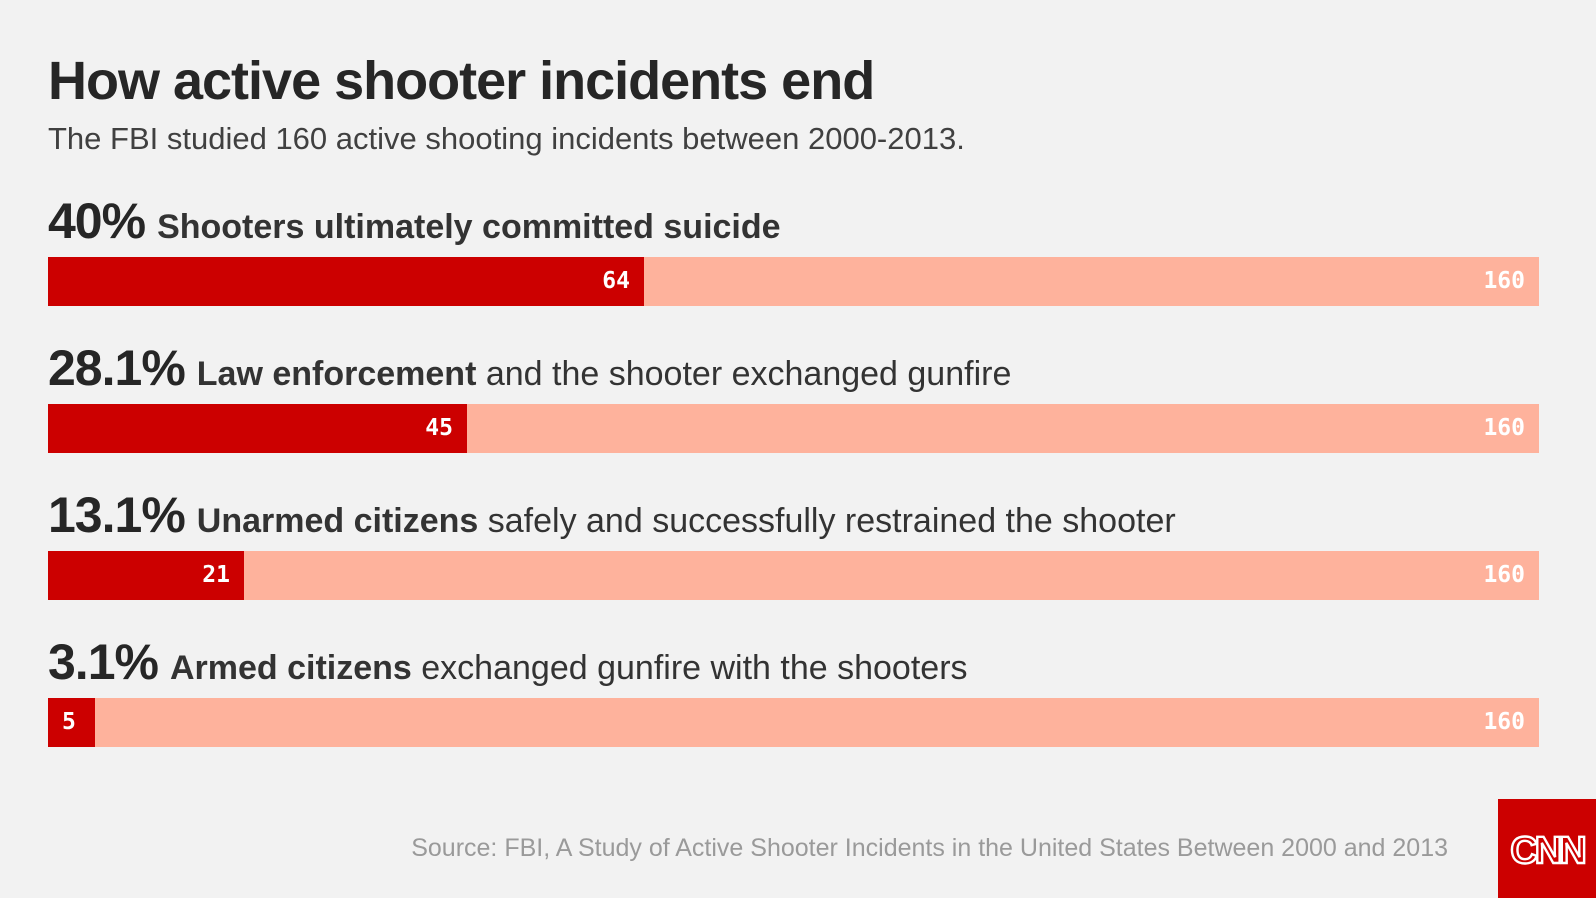  I want to click on cnn-logo-mark: CNN, so click(1548, 850).